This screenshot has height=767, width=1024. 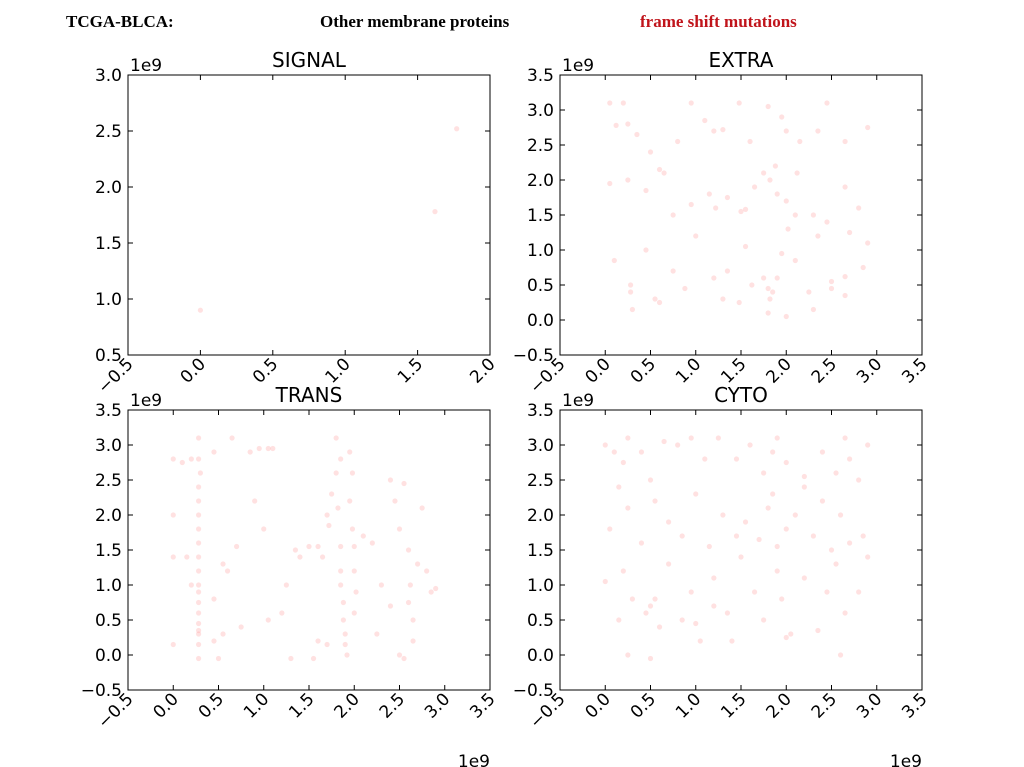 I want to click on panel-title: SIGNAL, so click(x=309, y=60).